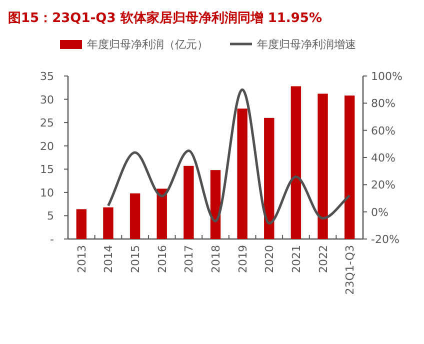  I want to click on legend-label: 年度归母净利润（亿元）, so click(147, 44).